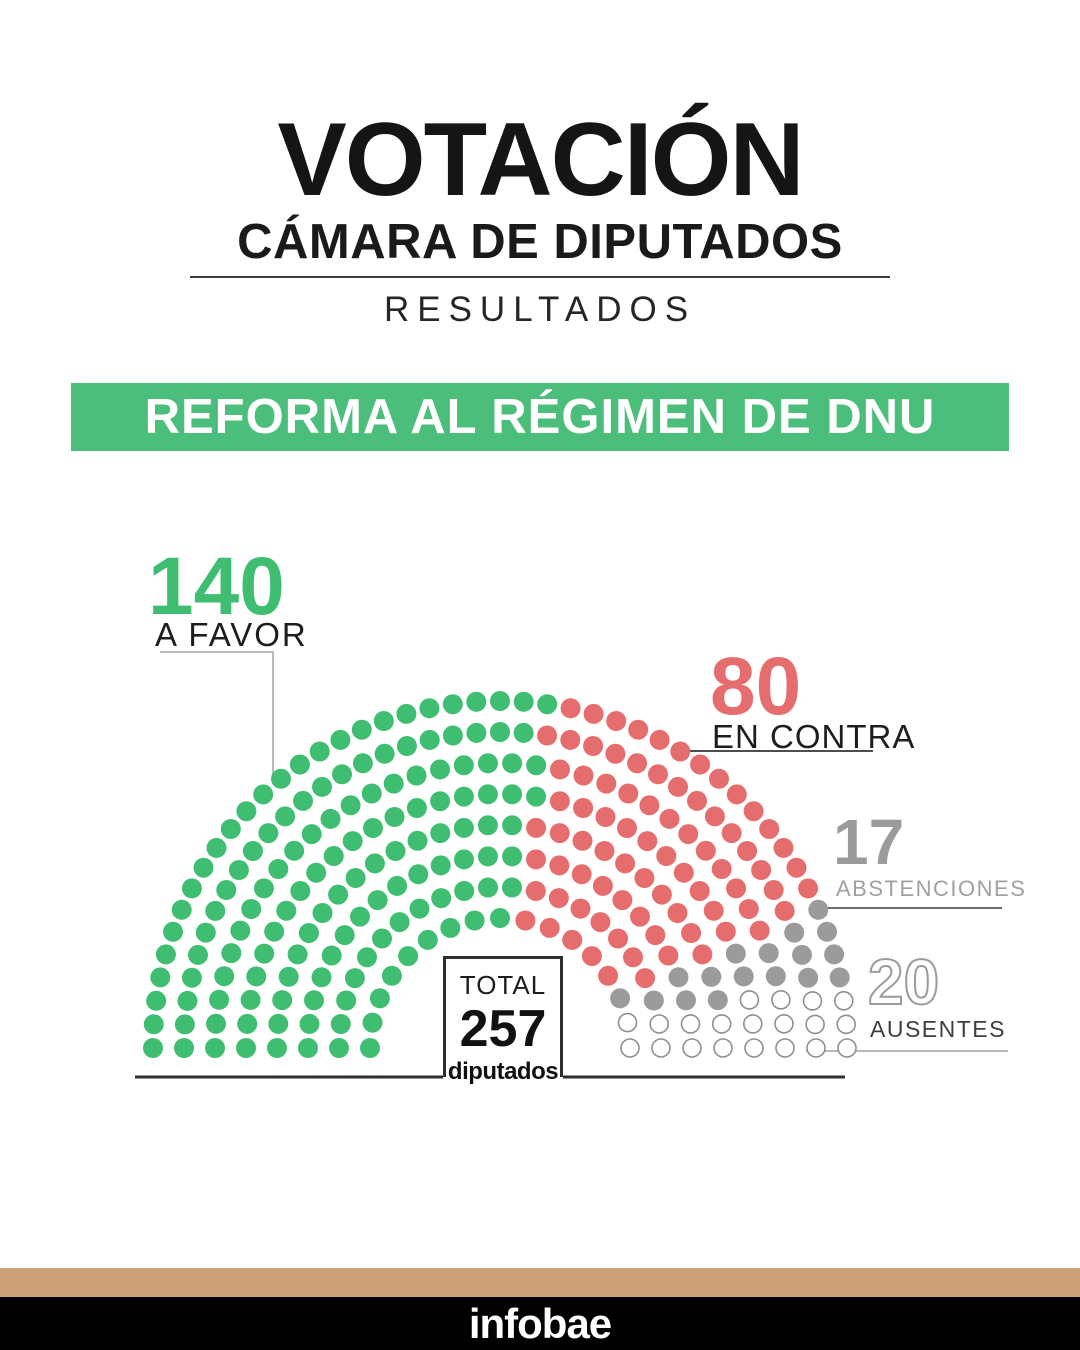 This screenshot has height=1350, width=1080. I want to click on ausentes-label: AUSENTES, so click(938, 1029).